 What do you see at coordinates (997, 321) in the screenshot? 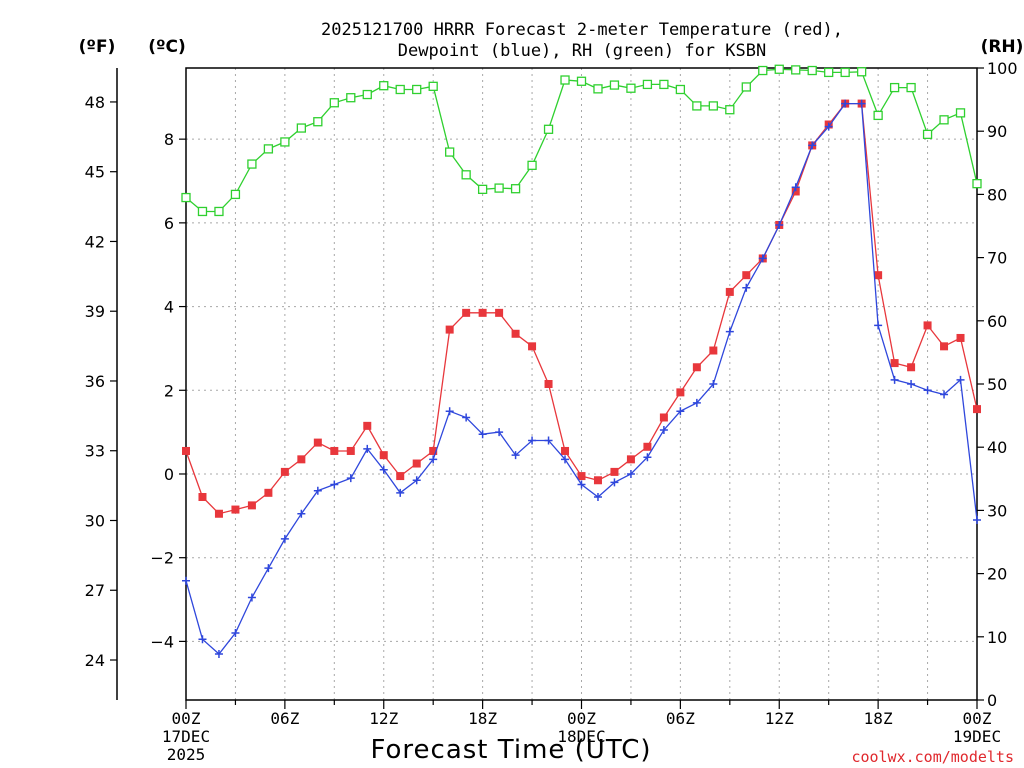
I see `rh-tick-label: 60` at bounding box center [997, 321].